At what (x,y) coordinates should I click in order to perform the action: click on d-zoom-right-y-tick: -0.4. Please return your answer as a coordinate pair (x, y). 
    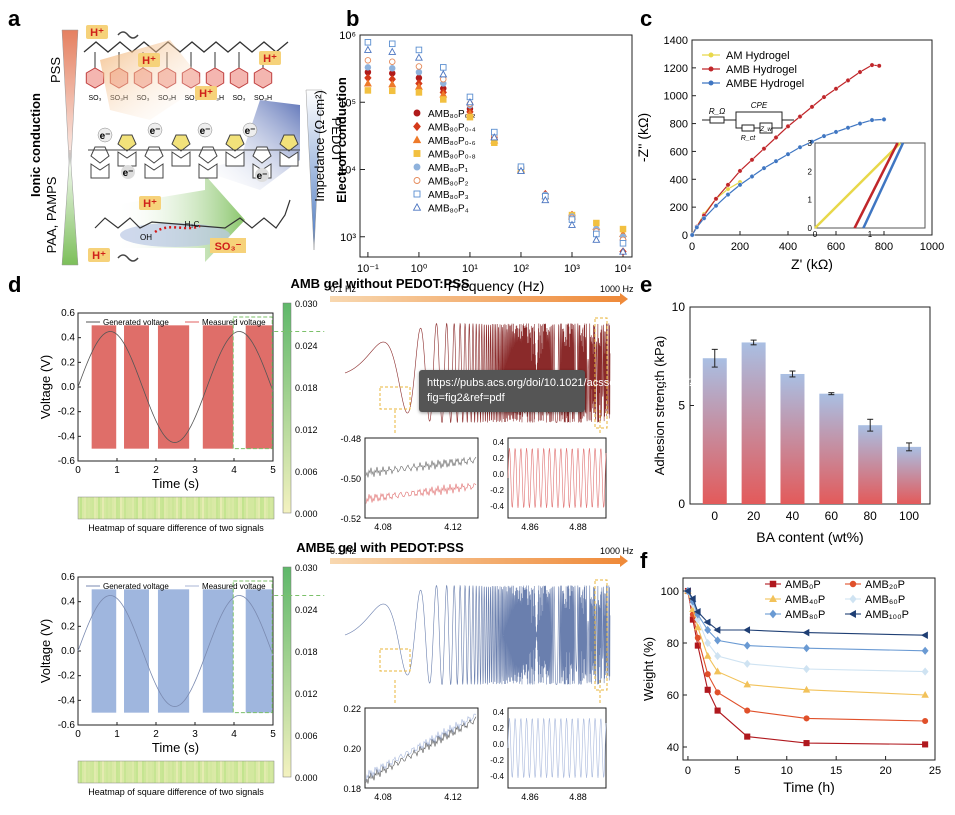
    Looking at the image, I should click on (497, 776).